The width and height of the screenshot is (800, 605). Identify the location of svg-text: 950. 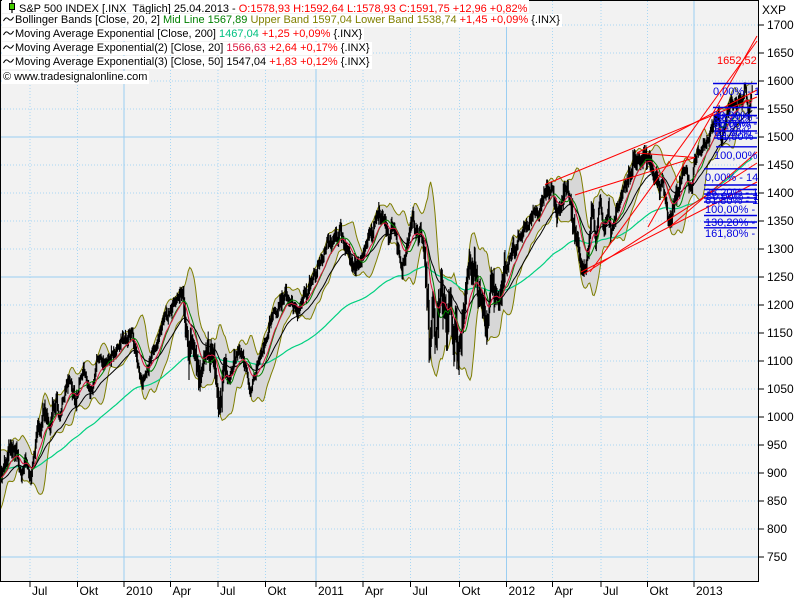
(777, 445).